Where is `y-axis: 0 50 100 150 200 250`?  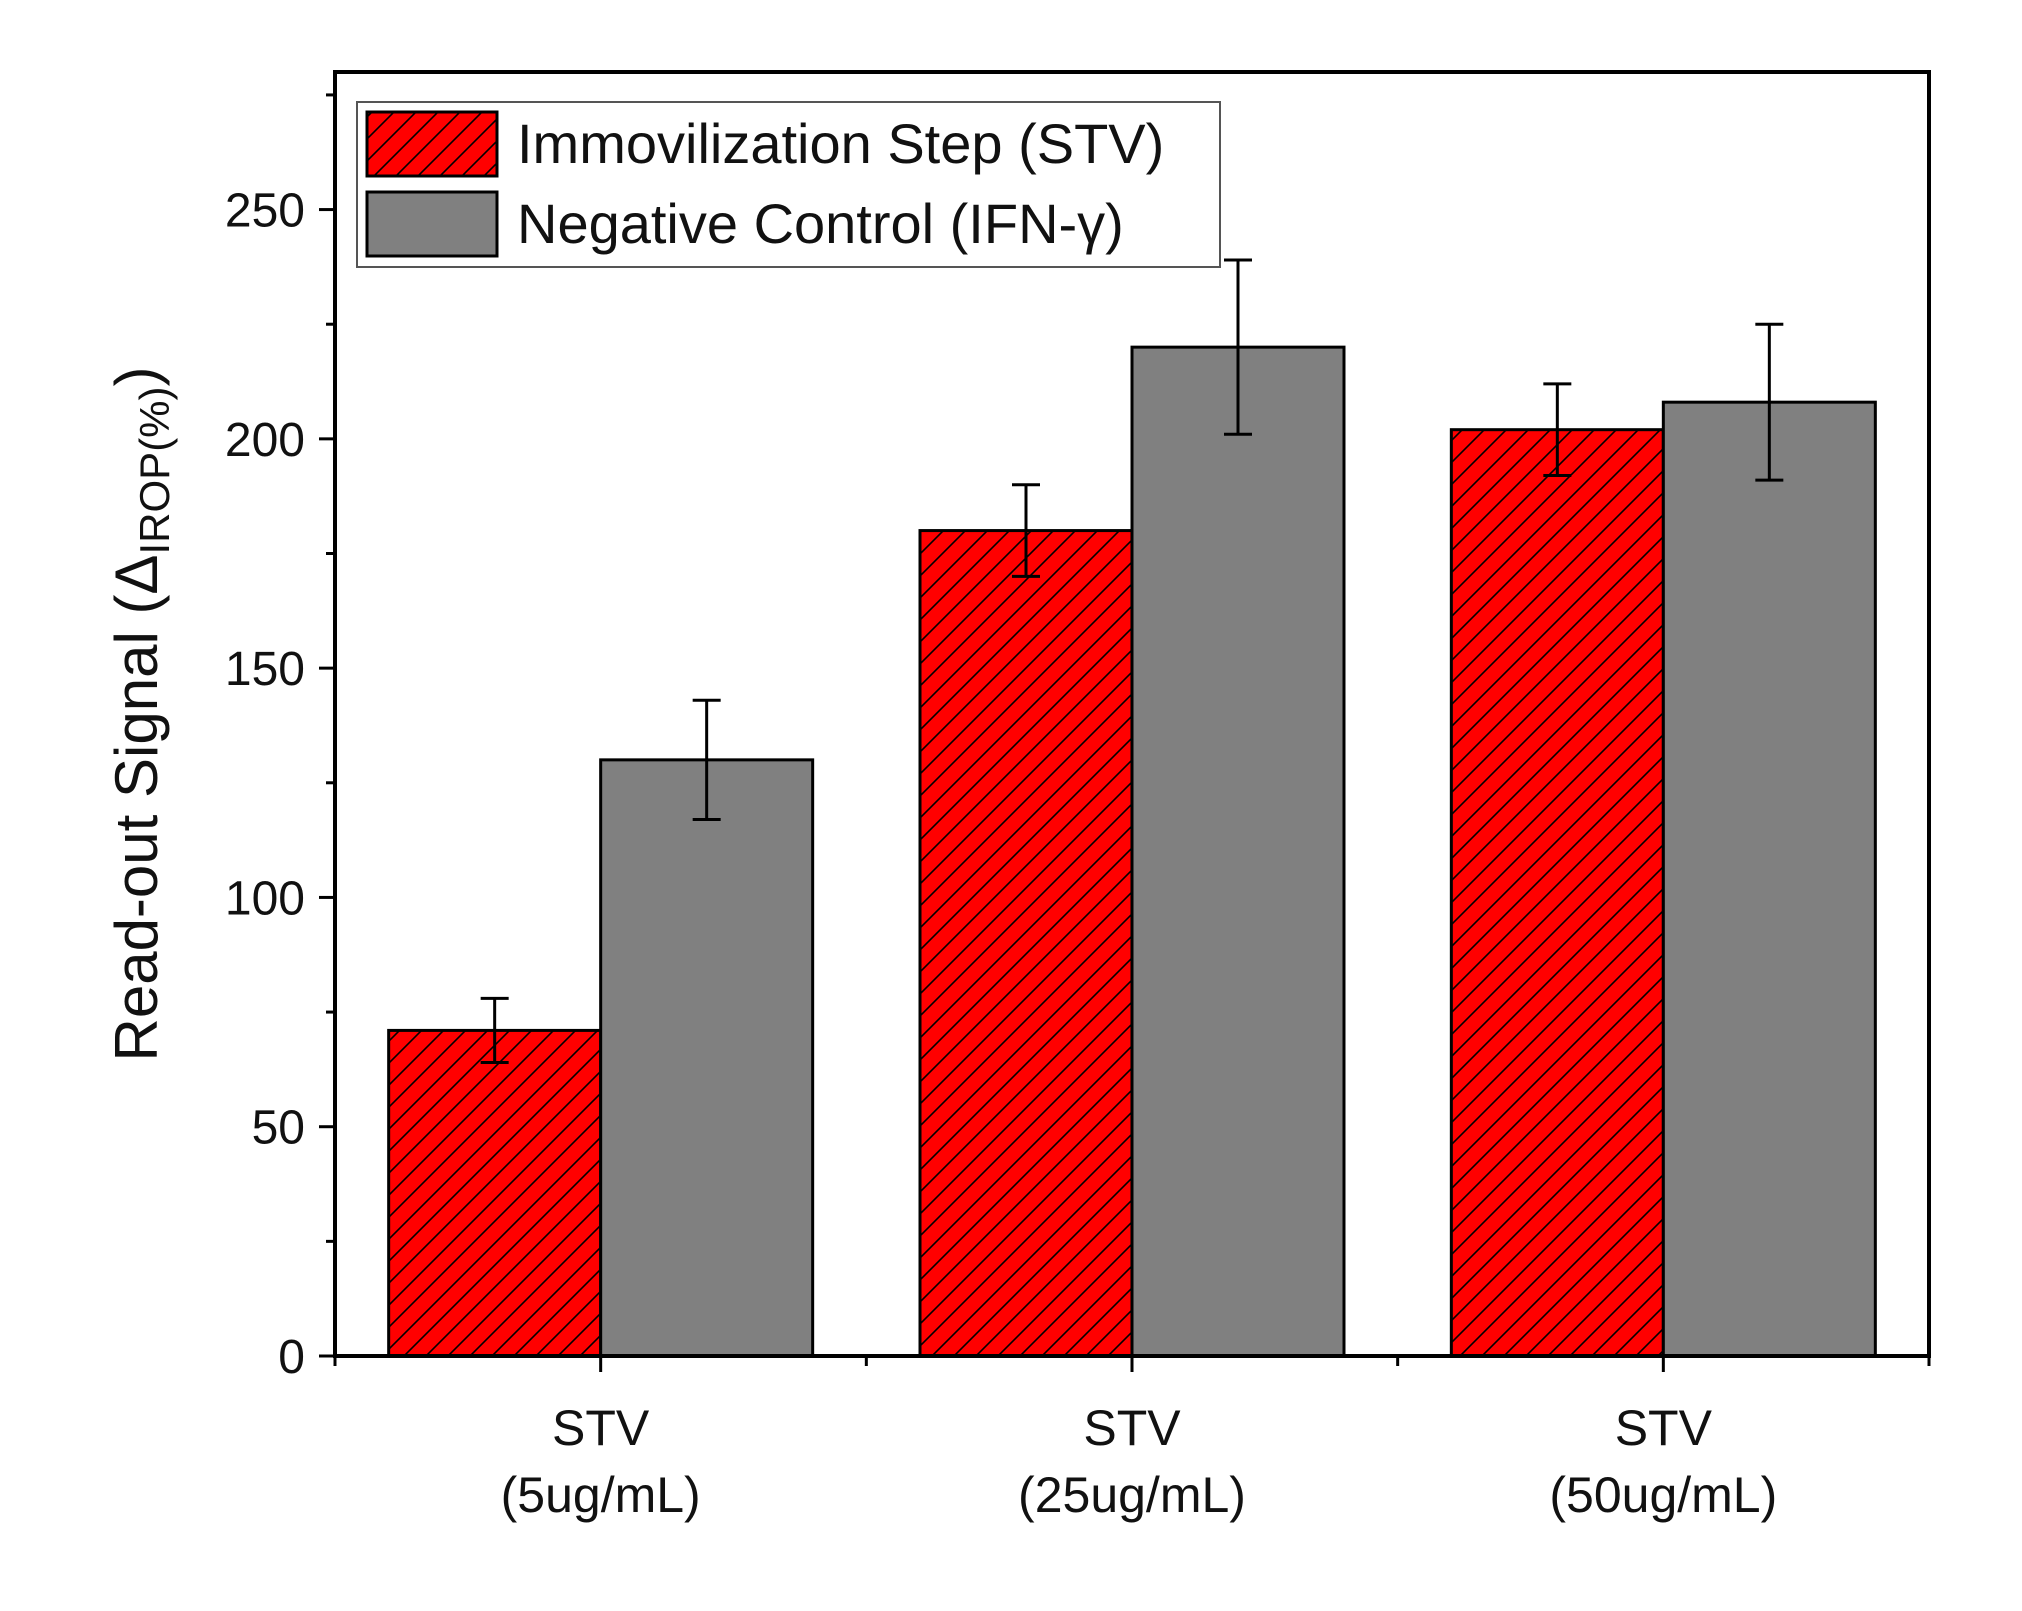 y-axis: 0 50 100 150 200 250 is located at coordinates (280, 738).